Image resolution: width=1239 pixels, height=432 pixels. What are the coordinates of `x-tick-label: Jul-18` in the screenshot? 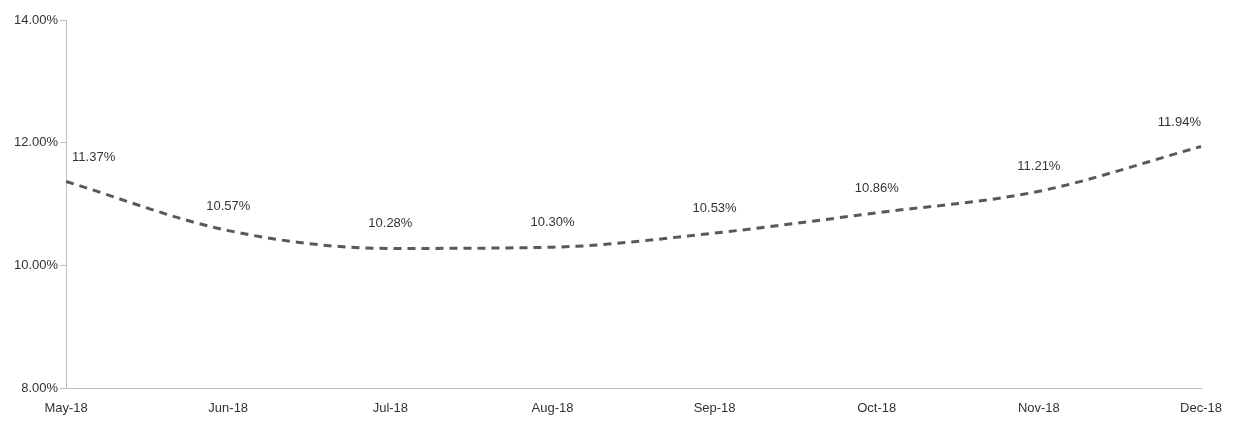 It's located at (390, 407).